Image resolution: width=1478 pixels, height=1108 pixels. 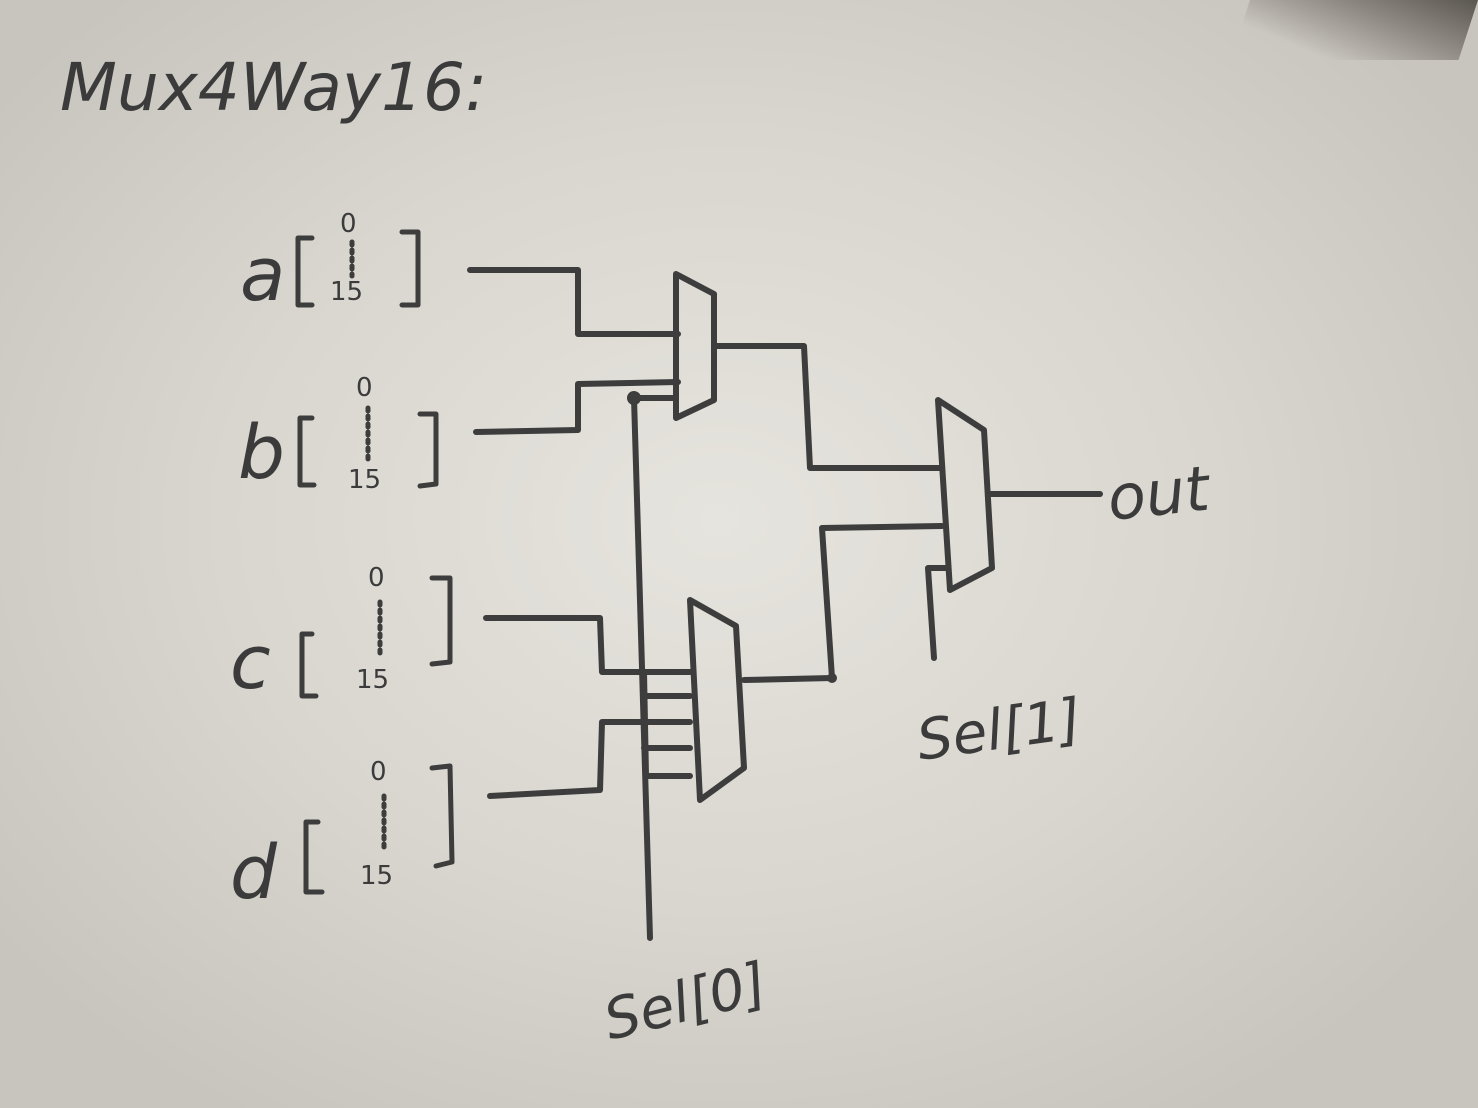 I want to click on input-d-label: d 0 15, so click(x=342, y=836).